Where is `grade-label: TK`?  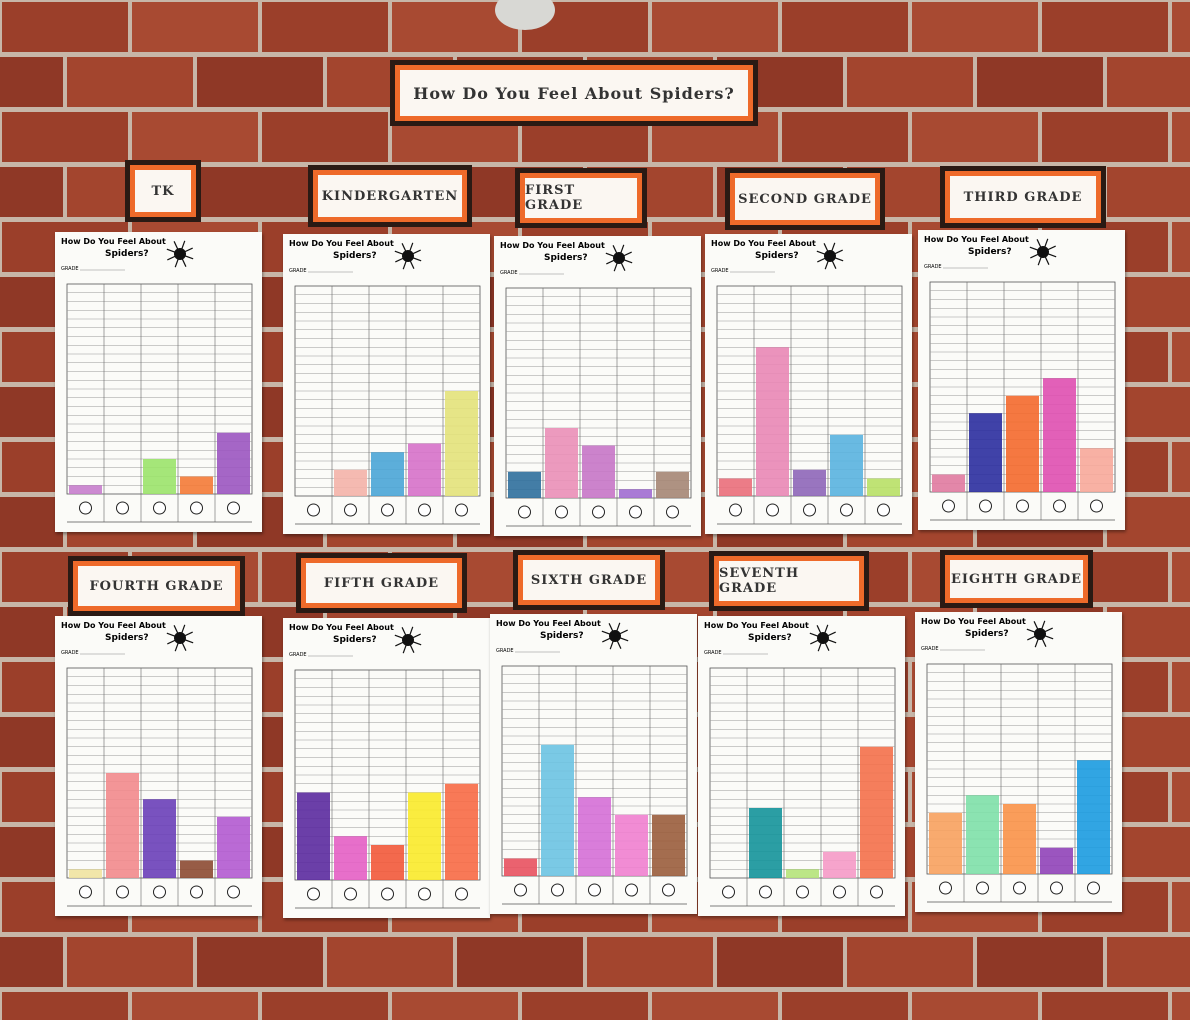 grade-label: TK is located at coordinates (163, 191).